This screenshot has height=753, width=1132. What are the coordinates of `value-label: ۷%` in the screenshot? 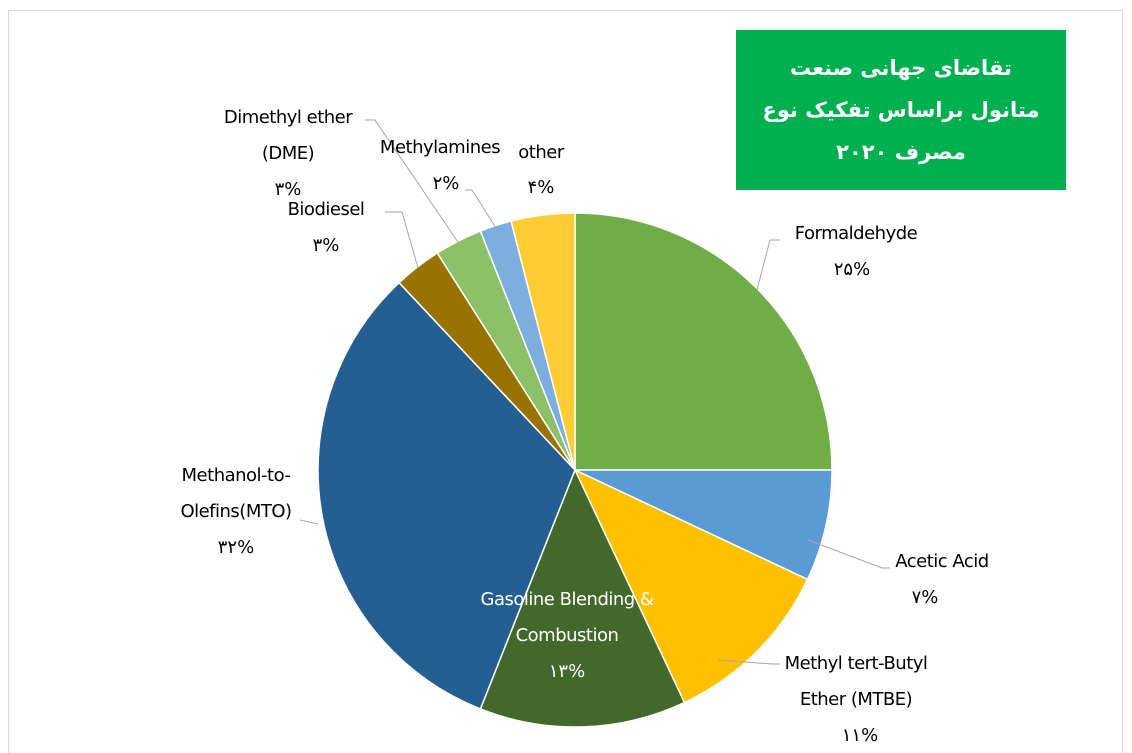 It's located at (925, 597).